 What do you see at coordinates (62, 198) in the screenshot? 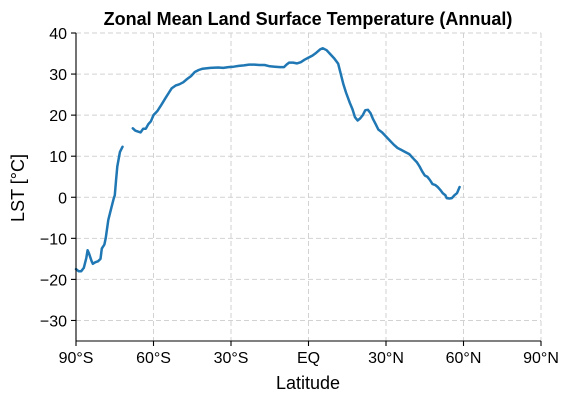
I see `y-tick-label: 0` at bounding box center [62, 198].